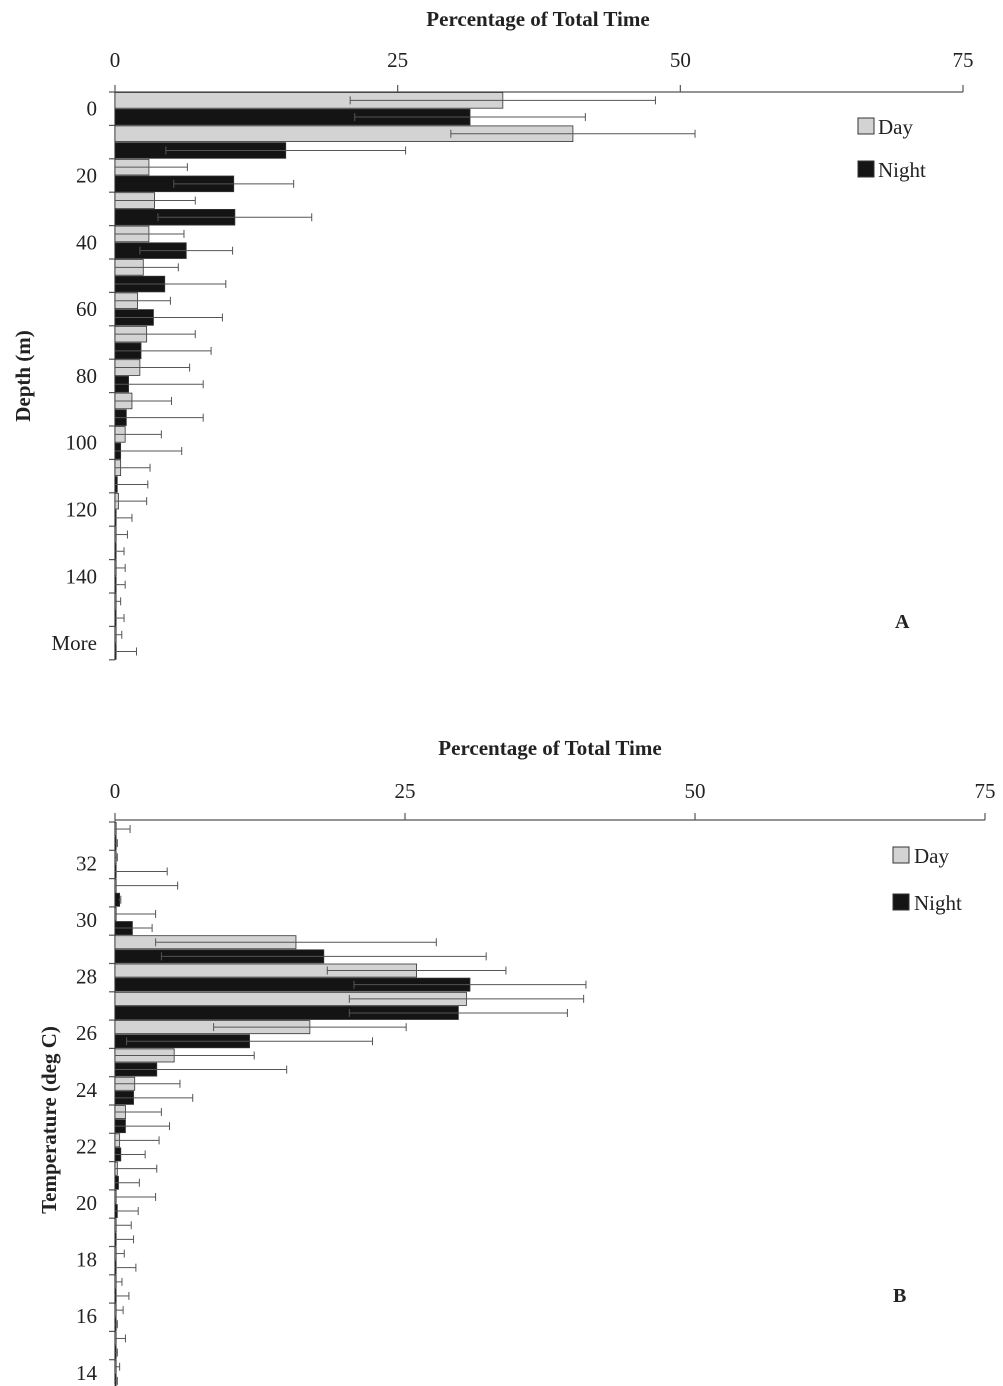 The height and width of the screenshot is (1386, 1003). I want to click on panel-a-x-tick-label: 50, so click(680, 60).